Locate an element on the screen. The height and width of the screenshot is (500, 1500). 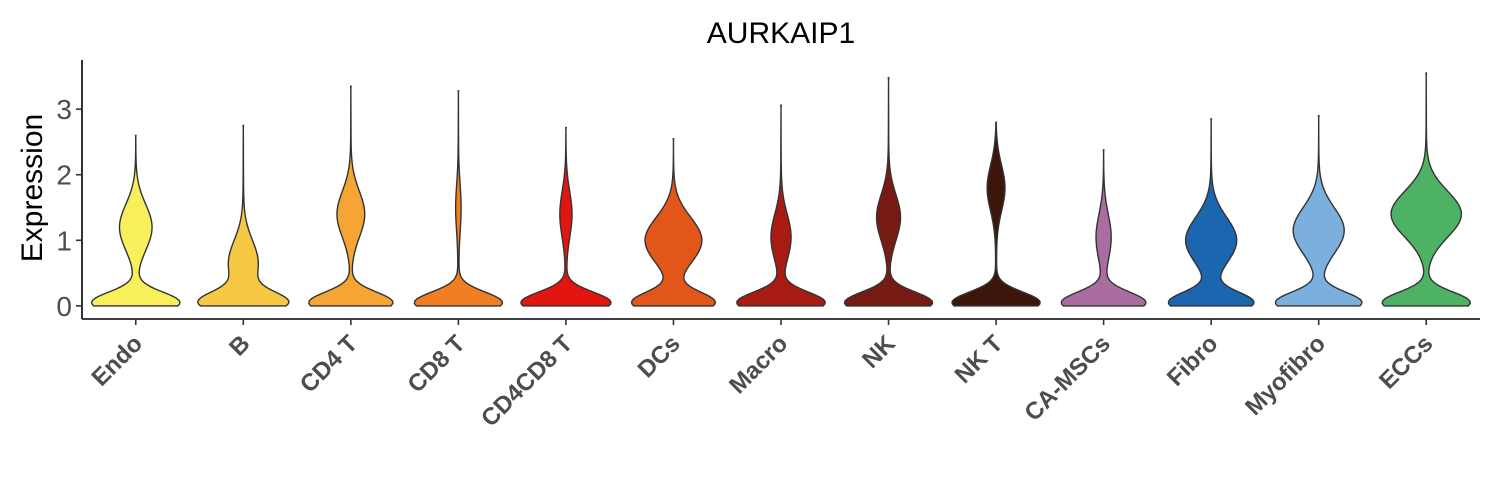
violin-dcs is located at coordinates (673, 222).